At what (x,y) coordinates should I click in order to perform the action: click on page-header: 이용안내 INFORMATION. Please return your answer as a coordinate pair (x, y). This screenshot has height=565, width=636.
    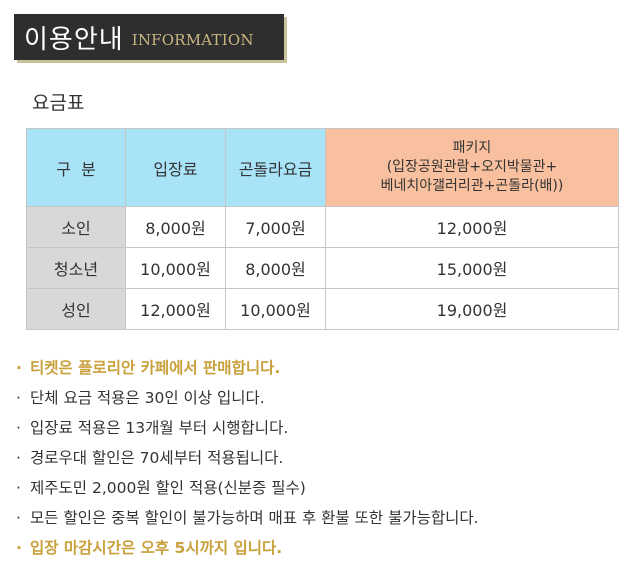
    Looking at the image, I should click on (149, 37).